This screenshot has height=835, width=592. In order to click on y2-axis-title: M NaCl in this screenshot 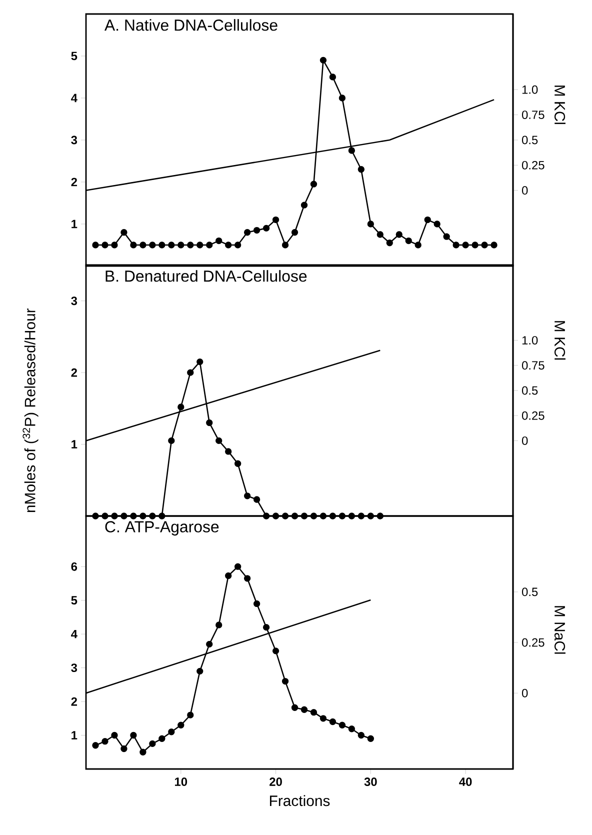, I will do `click(560, 630)`.